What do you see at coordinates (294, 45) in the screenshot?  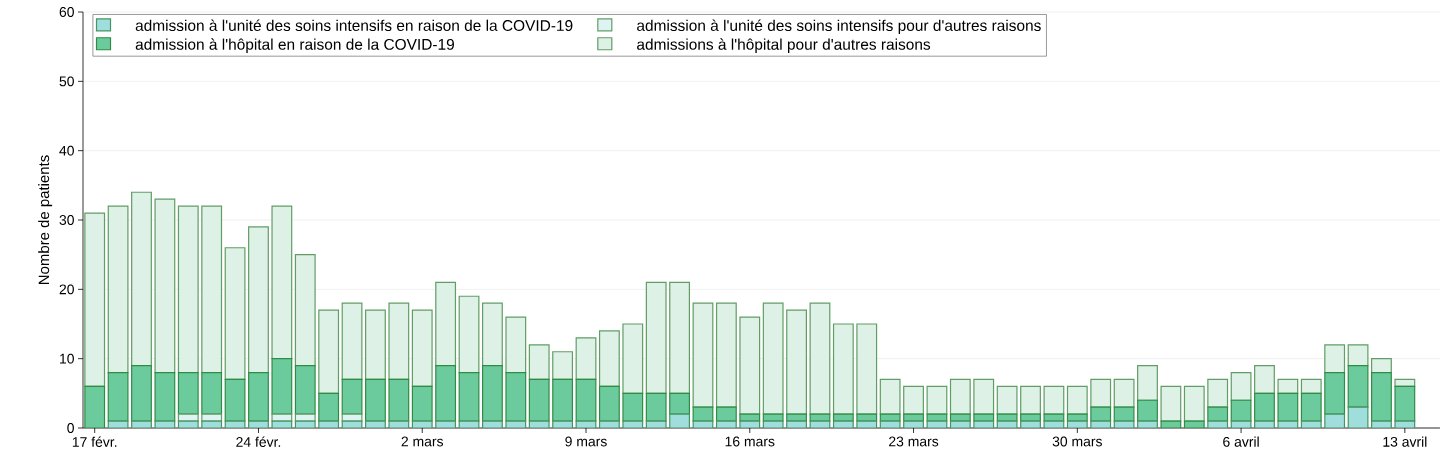 I see `legend-label: admission à l'hôpital en raison de la COVID-19` at bounding box center [294, 45].